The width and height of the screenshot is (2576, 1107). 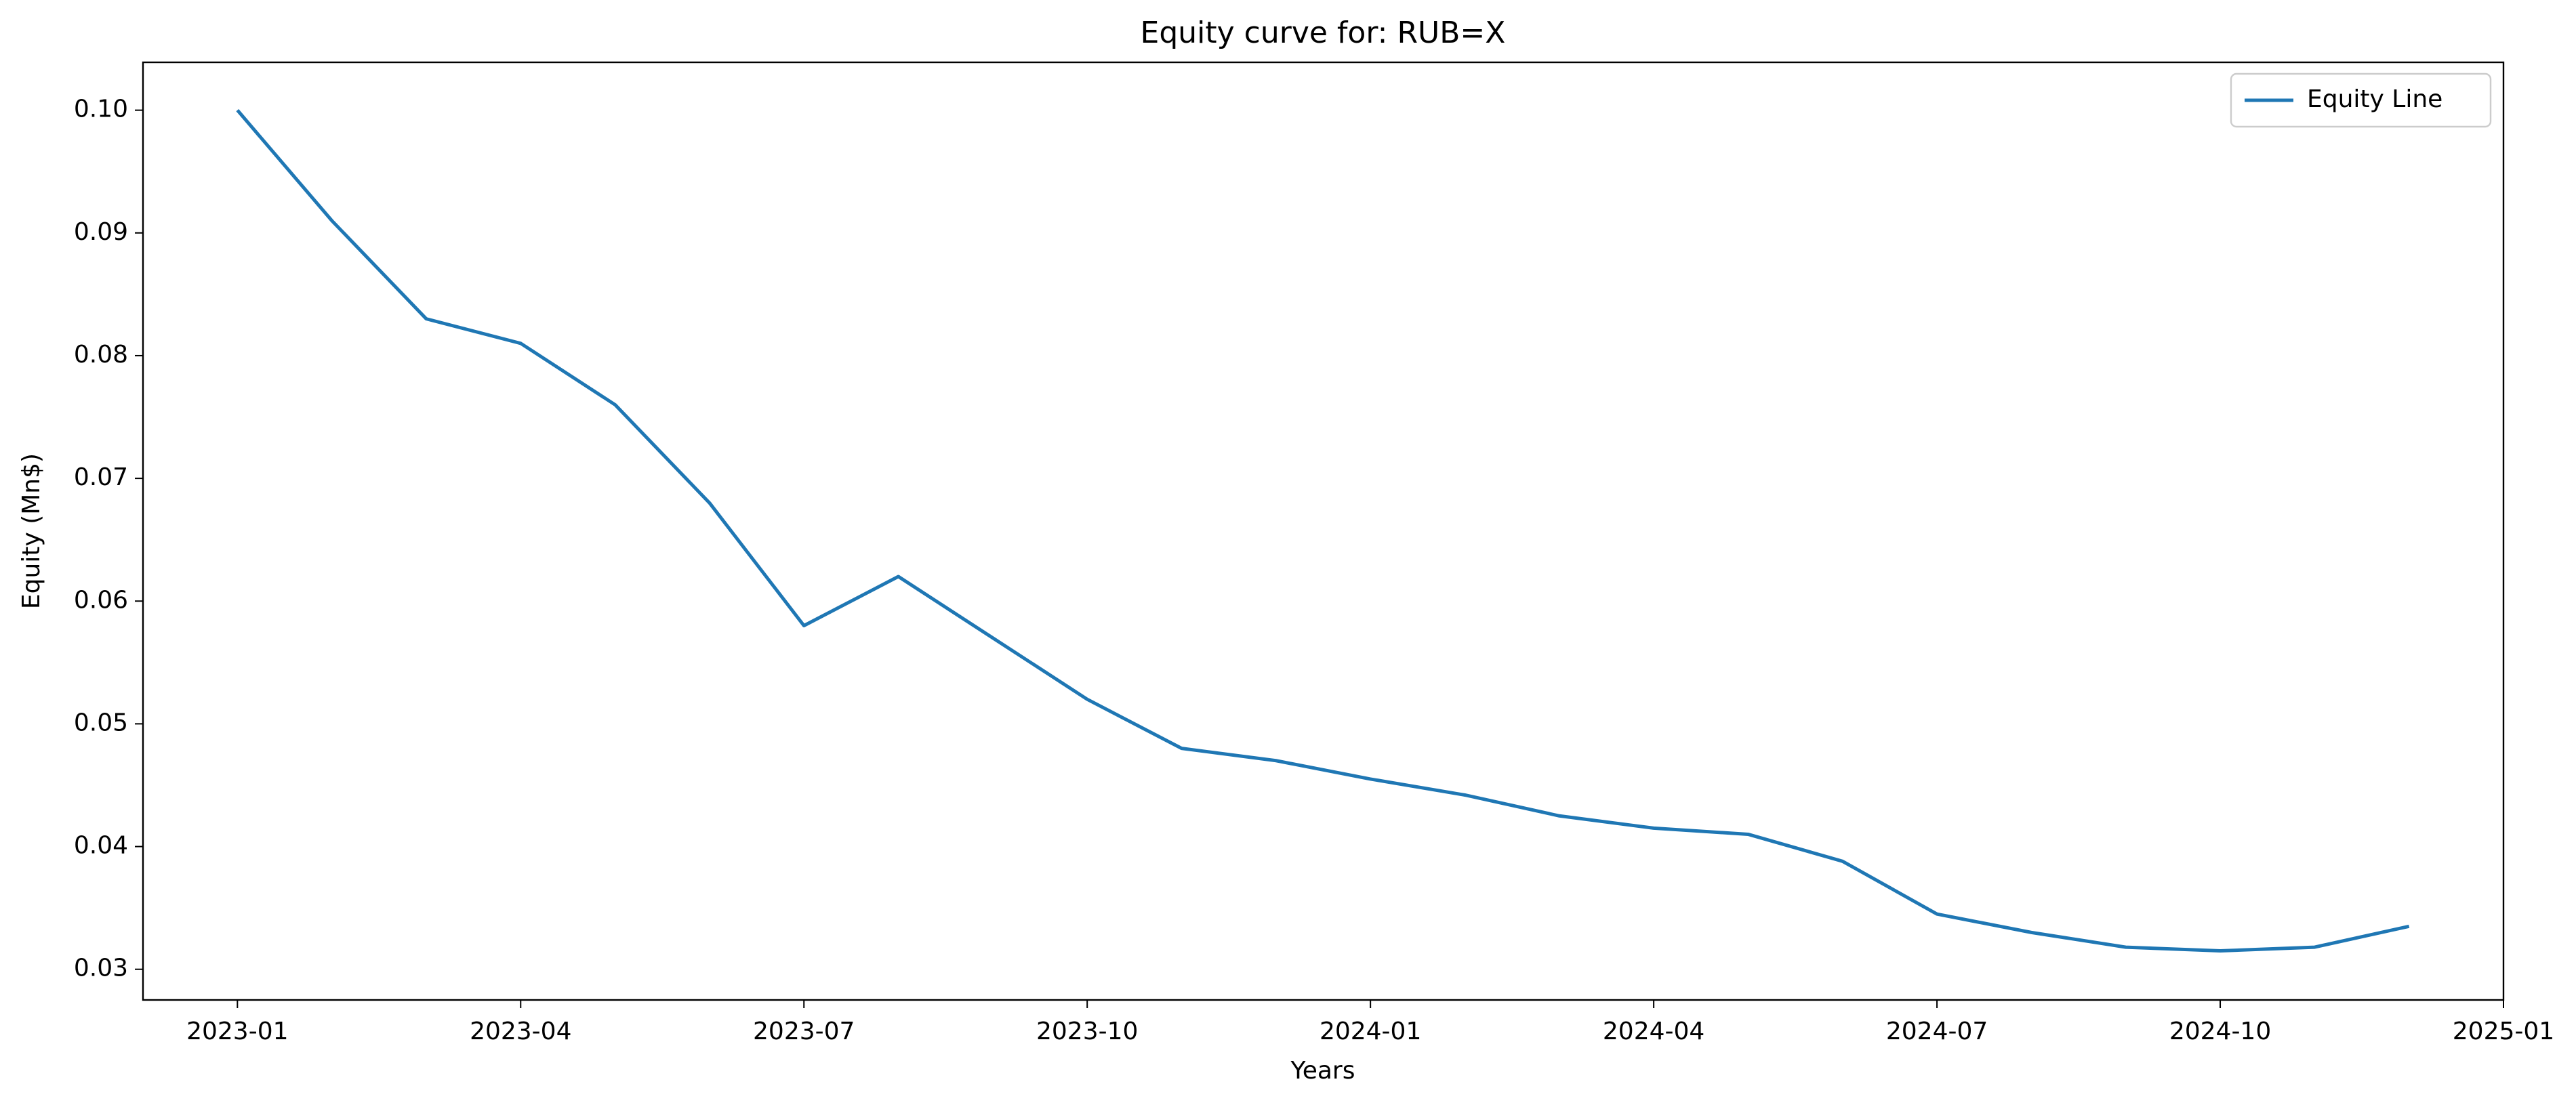 I want to click on x-tick-label: 2025-01, so click(x=2503, y=1031).